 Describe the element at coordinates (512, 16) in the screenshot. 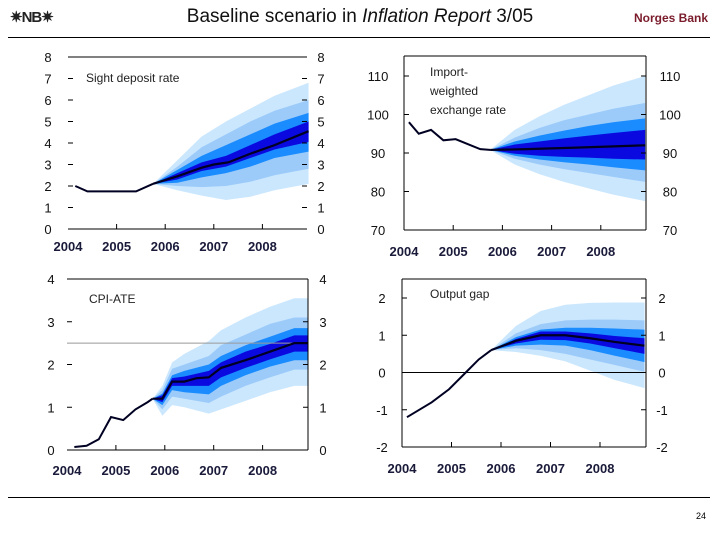

I see `title-suffix: 3/05` at that location.